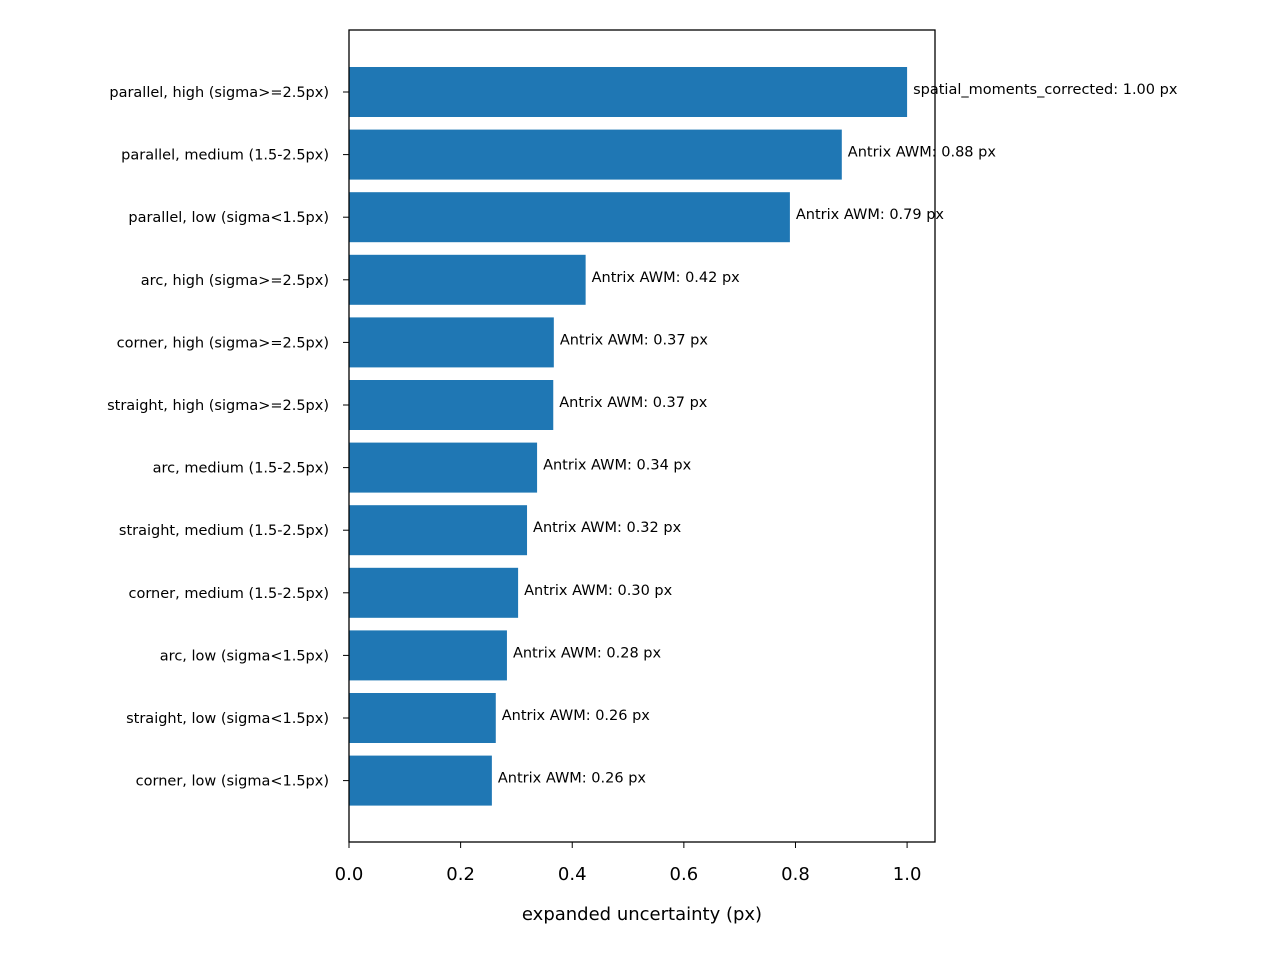  I want to click on x-tick-label: 0.8, so click(795, 874).